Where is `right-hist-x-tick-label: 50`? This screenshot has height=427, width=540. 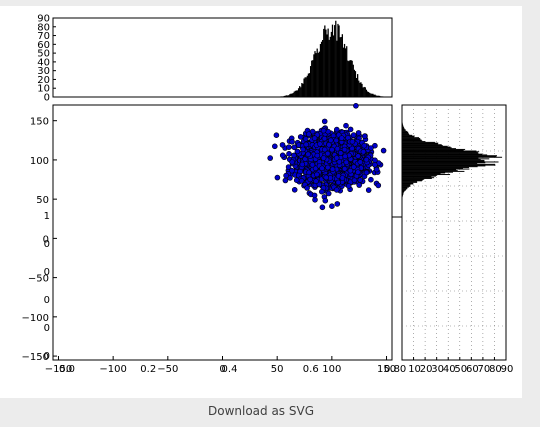 right-hist-x-tick-label: 50 is located at coordinates (460, 369).